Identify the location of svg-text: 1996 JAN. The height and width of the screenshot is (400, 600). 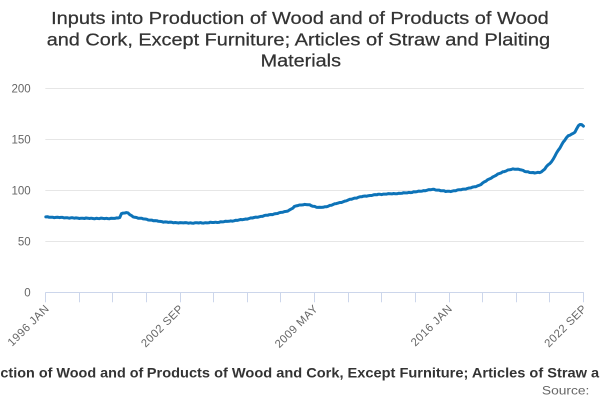
(29, 326).